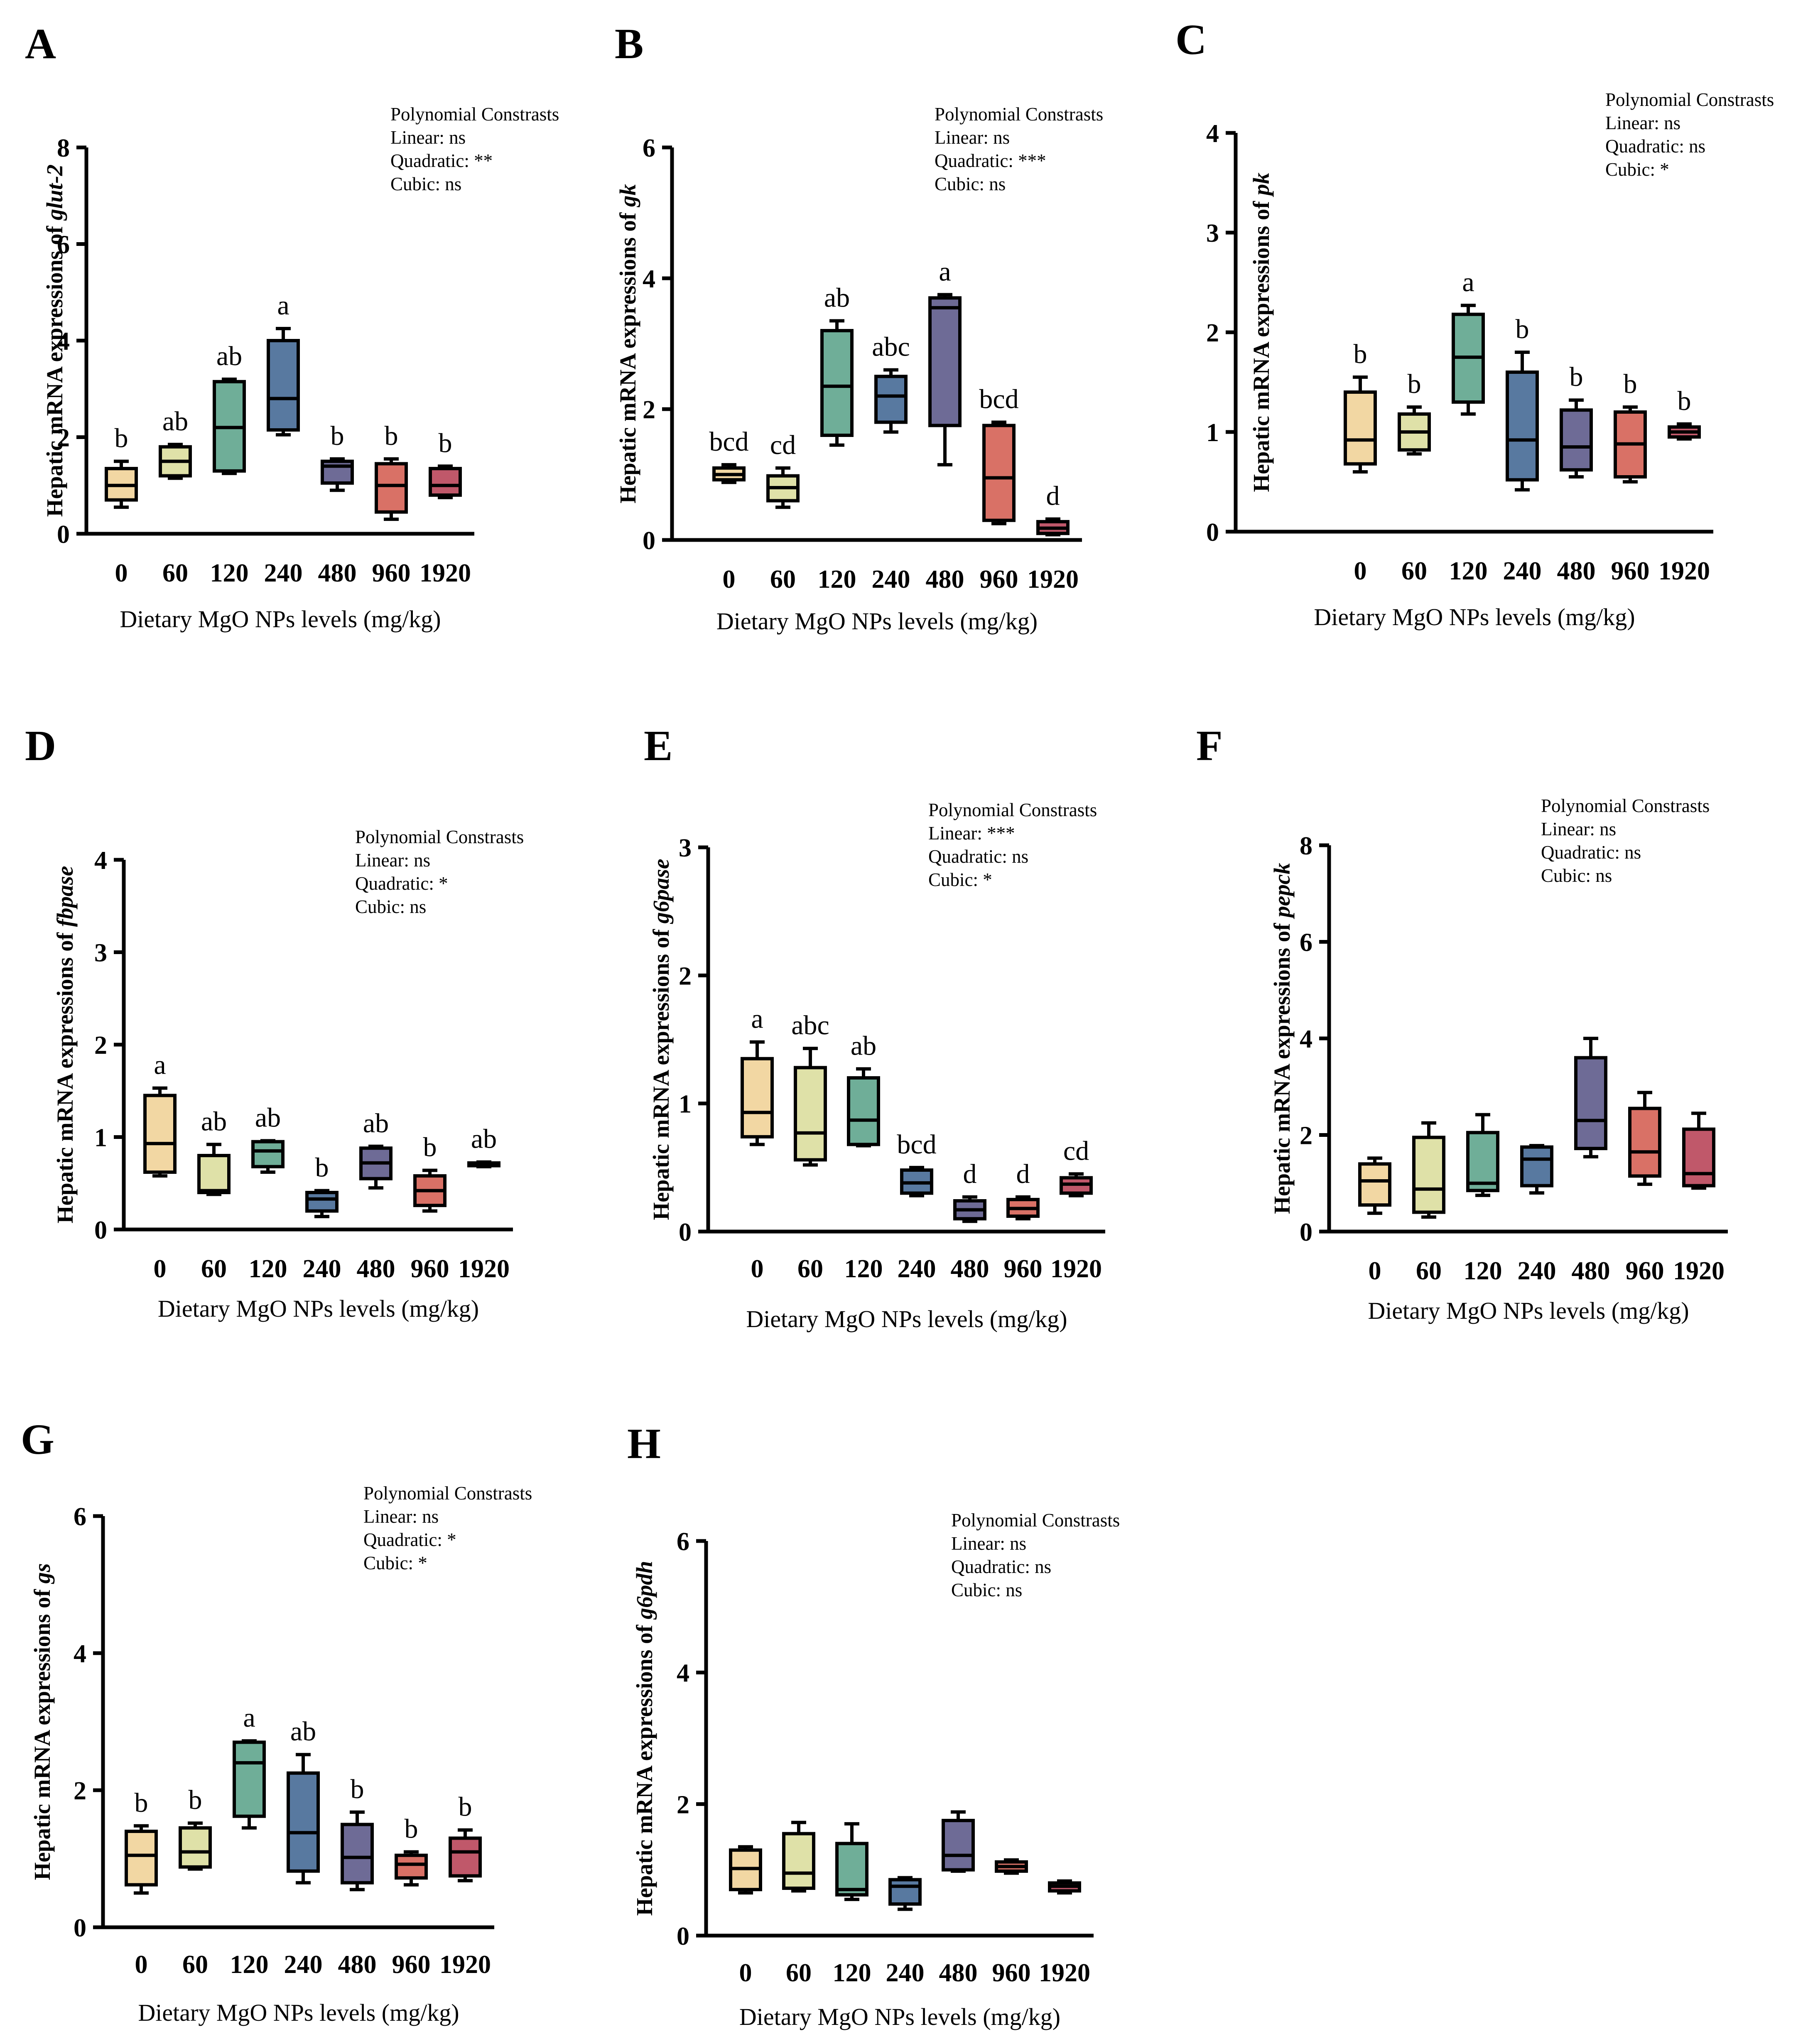  I want to click on panel-letter: A, so click(40, 44).